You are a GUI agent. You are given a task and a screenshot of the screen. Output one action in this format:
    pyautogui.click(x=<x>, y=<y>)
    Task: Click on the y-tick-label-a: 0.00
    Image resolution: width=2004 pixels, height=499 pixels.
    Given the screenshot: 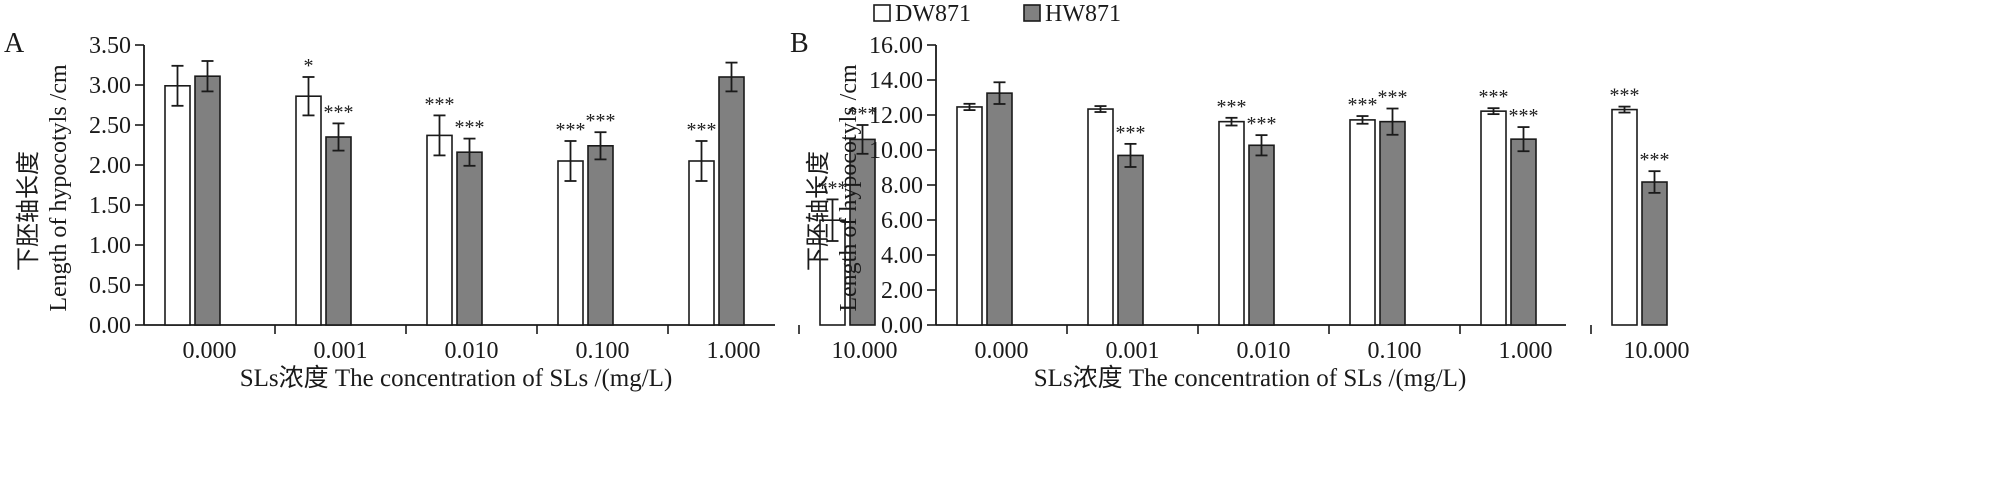 What is the action you would take?
    pyautogui.click(x=110, y=326)
    